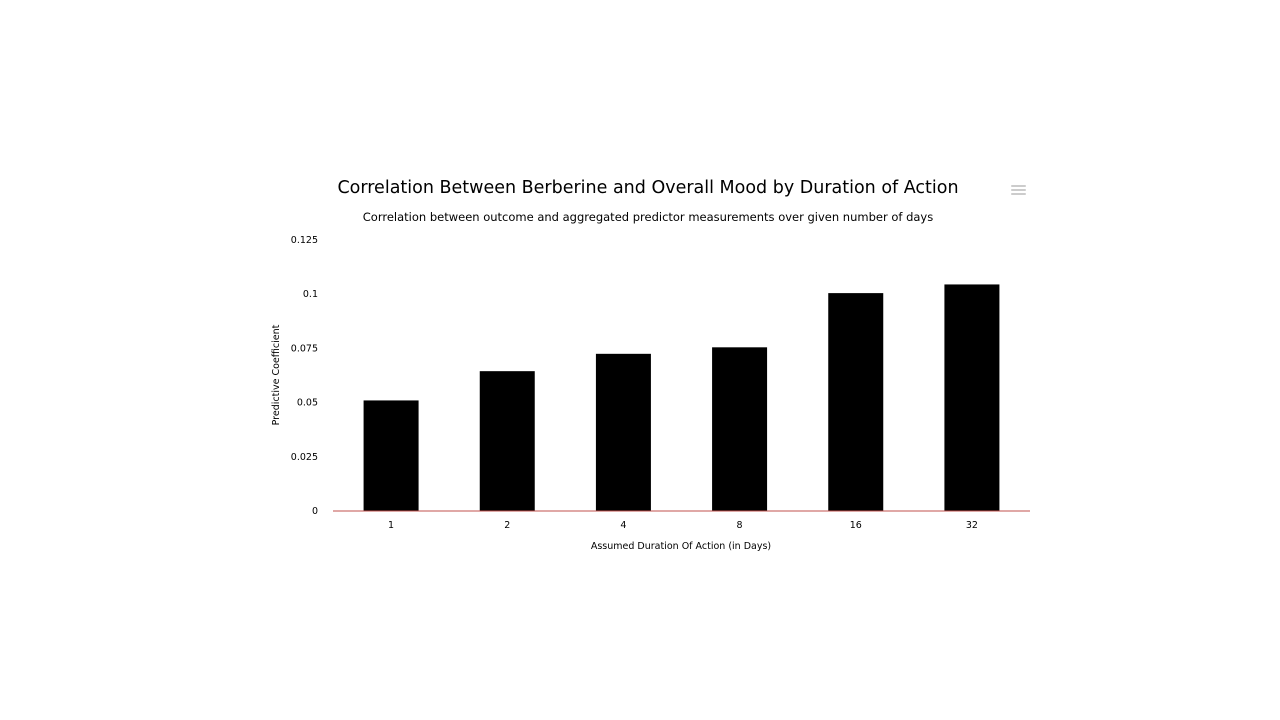 The width and height of the screenshot is (1280, 720). Describe the element at coordinates (856, 525) in the screenshot. I see `x-tick-label: 16` at that location.